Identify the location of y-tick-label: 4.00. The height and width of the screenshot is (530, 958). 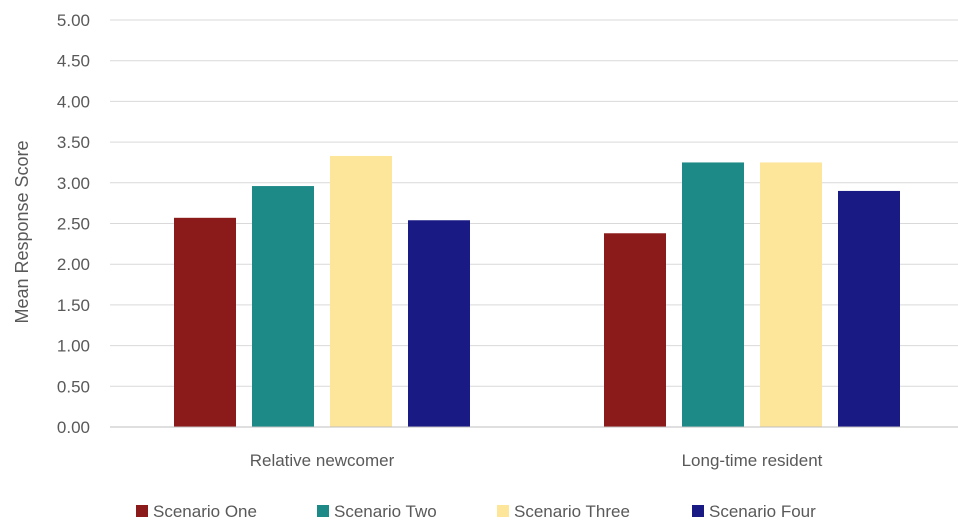
(73, 101).